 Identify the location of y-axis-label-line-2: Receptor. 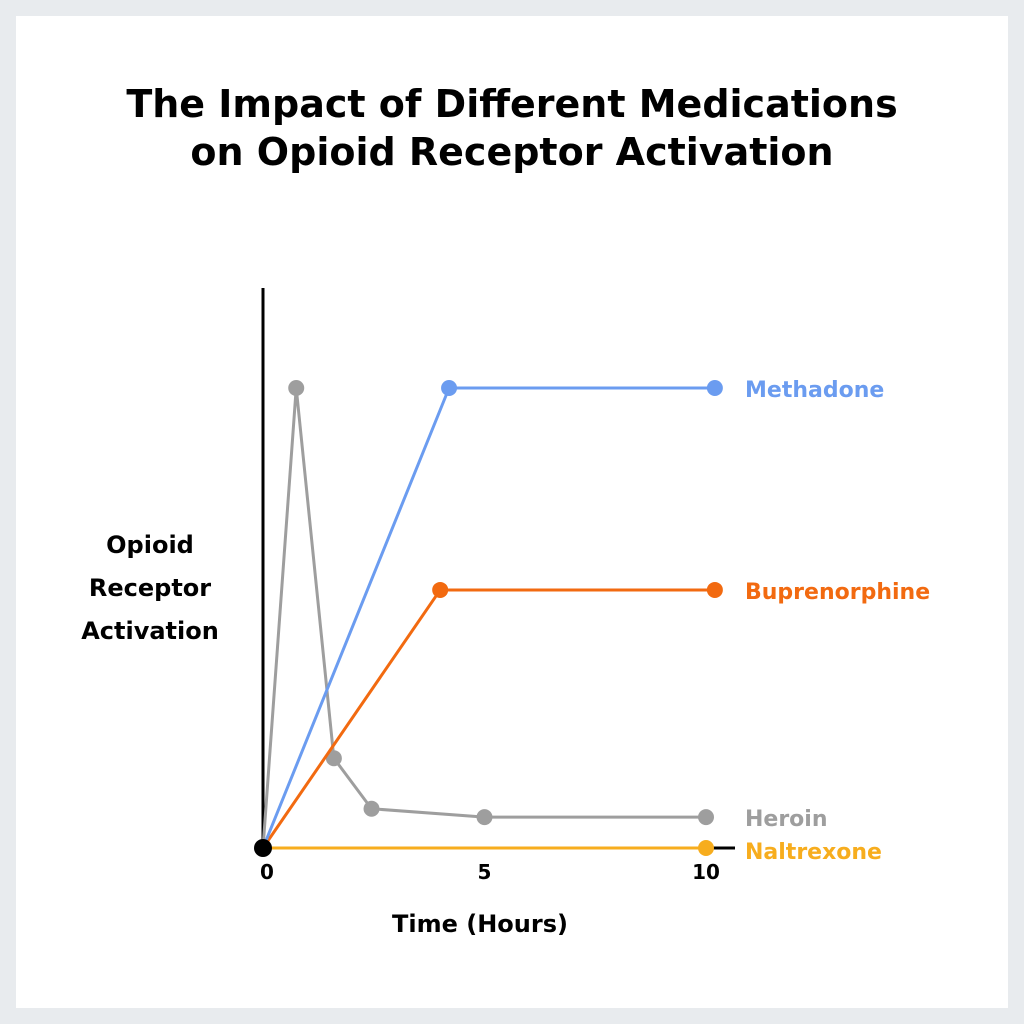
(150, 588).